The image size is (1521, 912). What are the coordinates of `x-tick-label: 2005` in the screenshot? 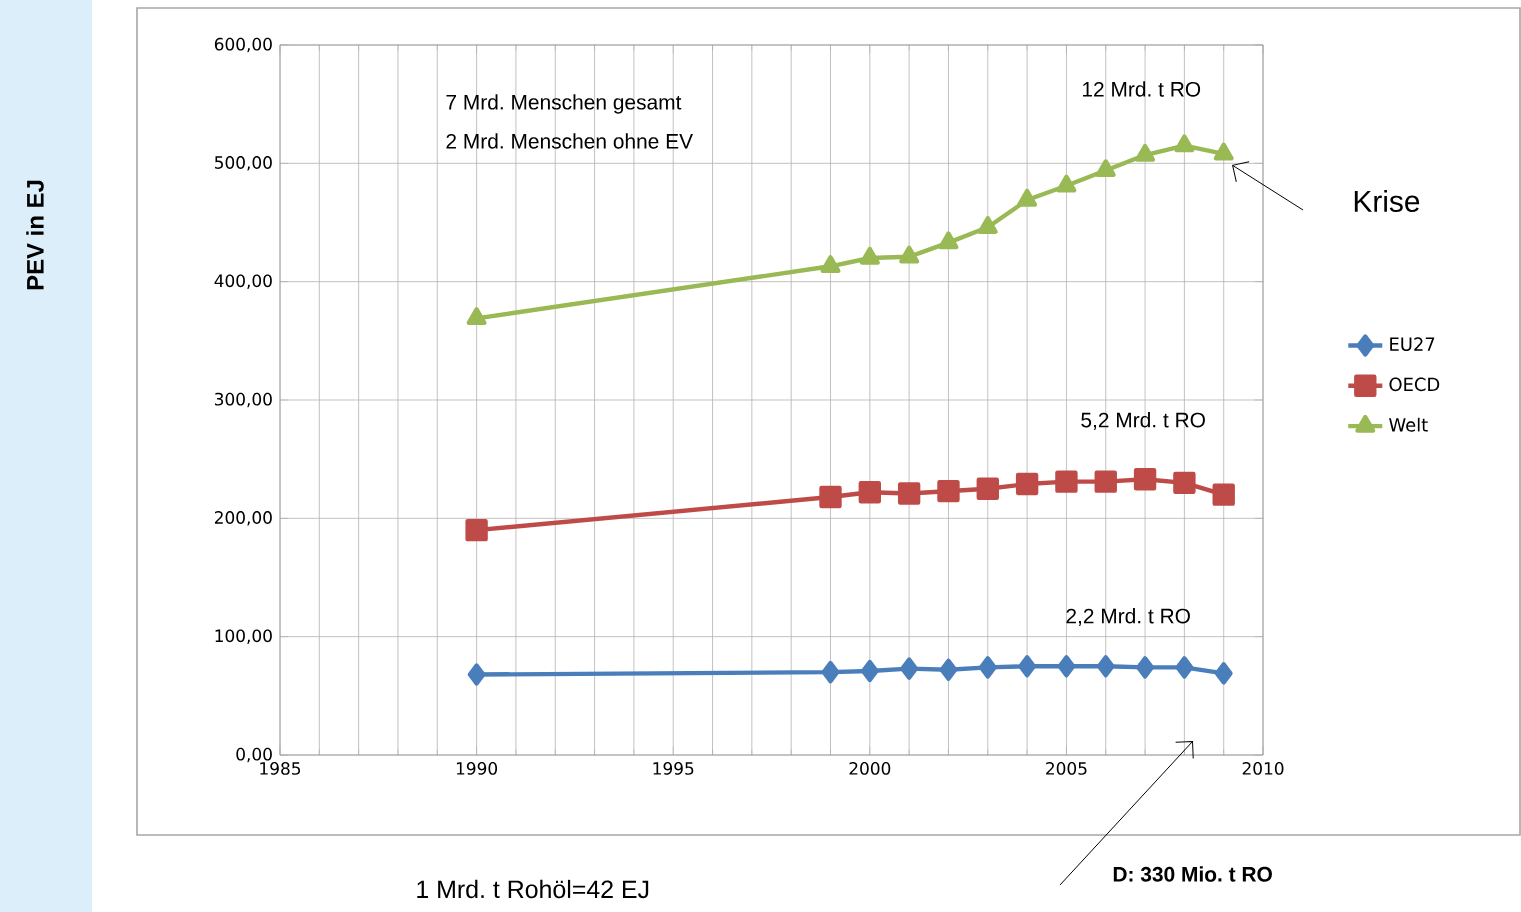 It's located at (1066, 768).